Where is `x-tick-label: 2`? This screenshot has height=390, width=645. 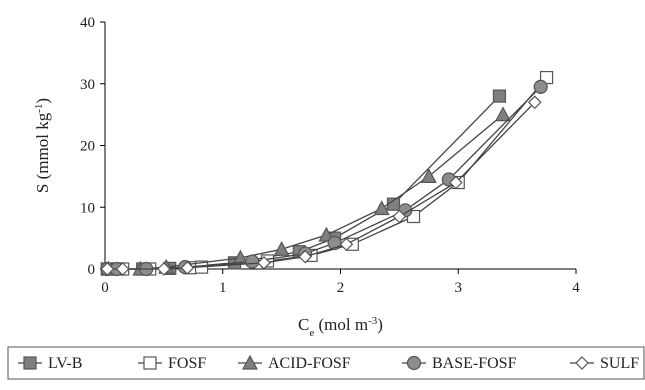
x-tick-label: 2 is located at coordinates (341, 288).